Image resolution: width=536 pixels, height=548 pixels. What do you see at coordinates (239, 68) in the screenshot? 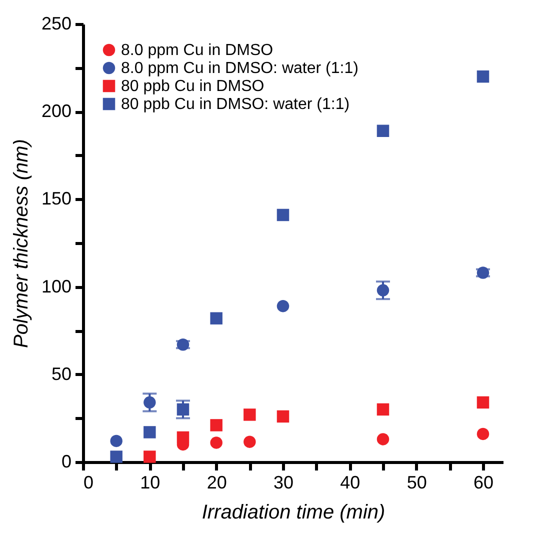
I see `legend-label: 8.0 ppm Cu in DMSO: water (1:1)` at bounding box center [239, 68].